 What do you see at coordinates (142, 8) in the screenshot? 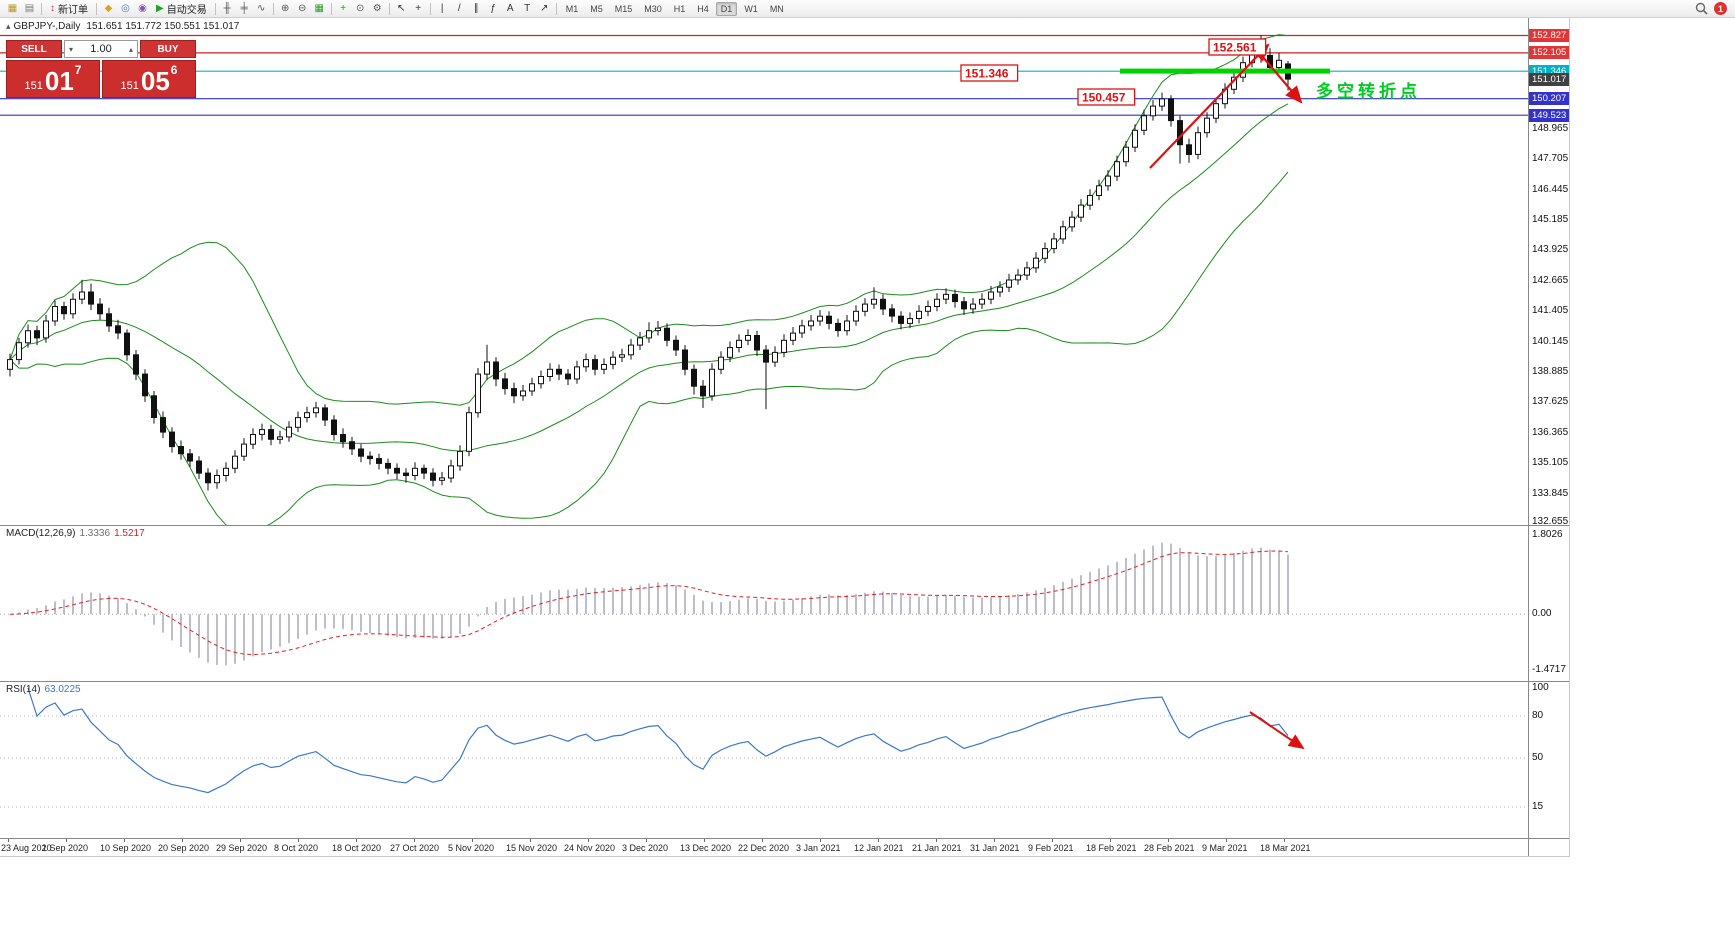
I see `terminal-icon: ◉` at bounding box center [142, 8].